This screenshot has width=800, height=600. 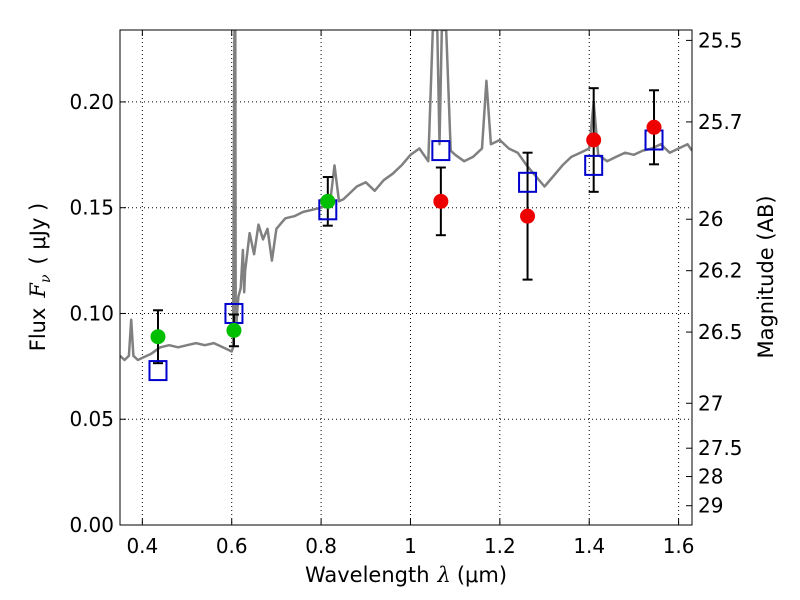 What do you see at coordinates (679, 546) in the screenshot?
I see `x-tick-label: 1.6` at bounding box center [679, 546].